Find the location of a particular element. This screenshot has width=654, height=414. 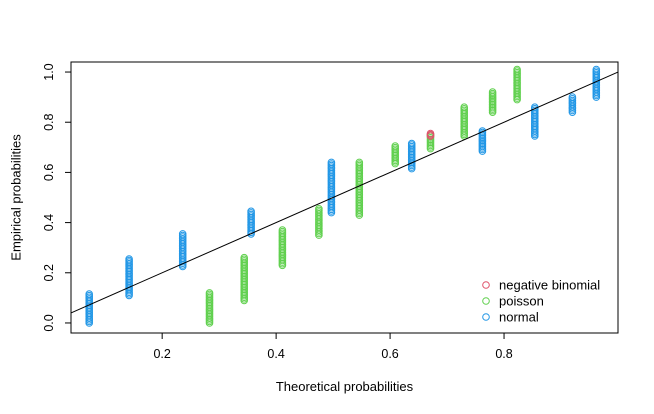

legend-label: negative binomial is located at coordinates (549, 285).